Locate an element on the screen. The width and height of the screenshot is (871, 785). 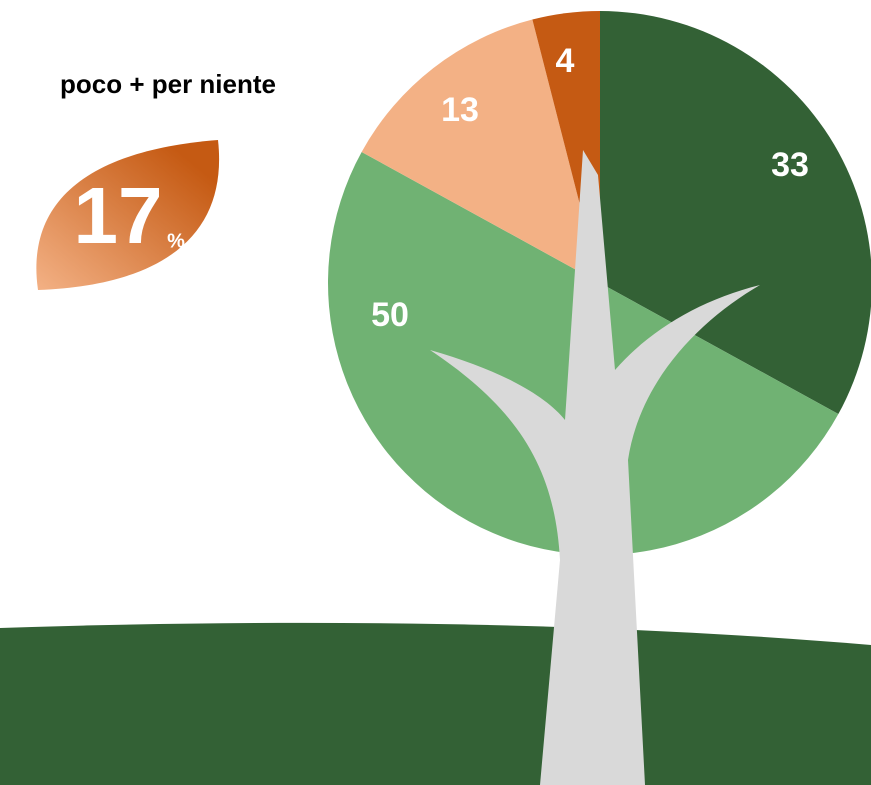
data-label: 13 is located at coordinates (460, 110).